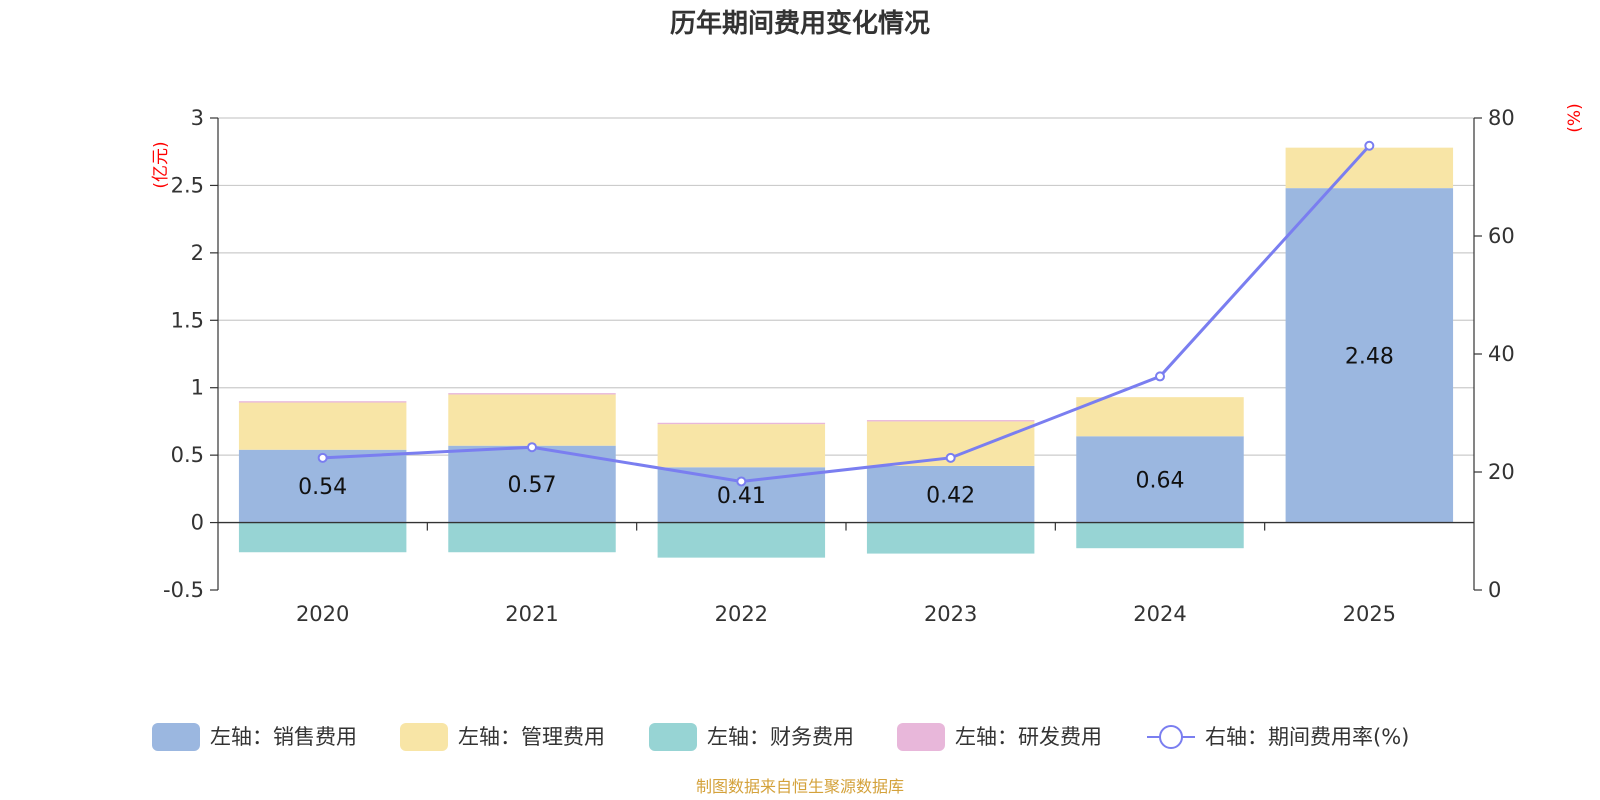  What do you see at coordinates (1501, 354) in the screenshot?
I see `right-tick-label: 40` at bounding box center [1501, 354].